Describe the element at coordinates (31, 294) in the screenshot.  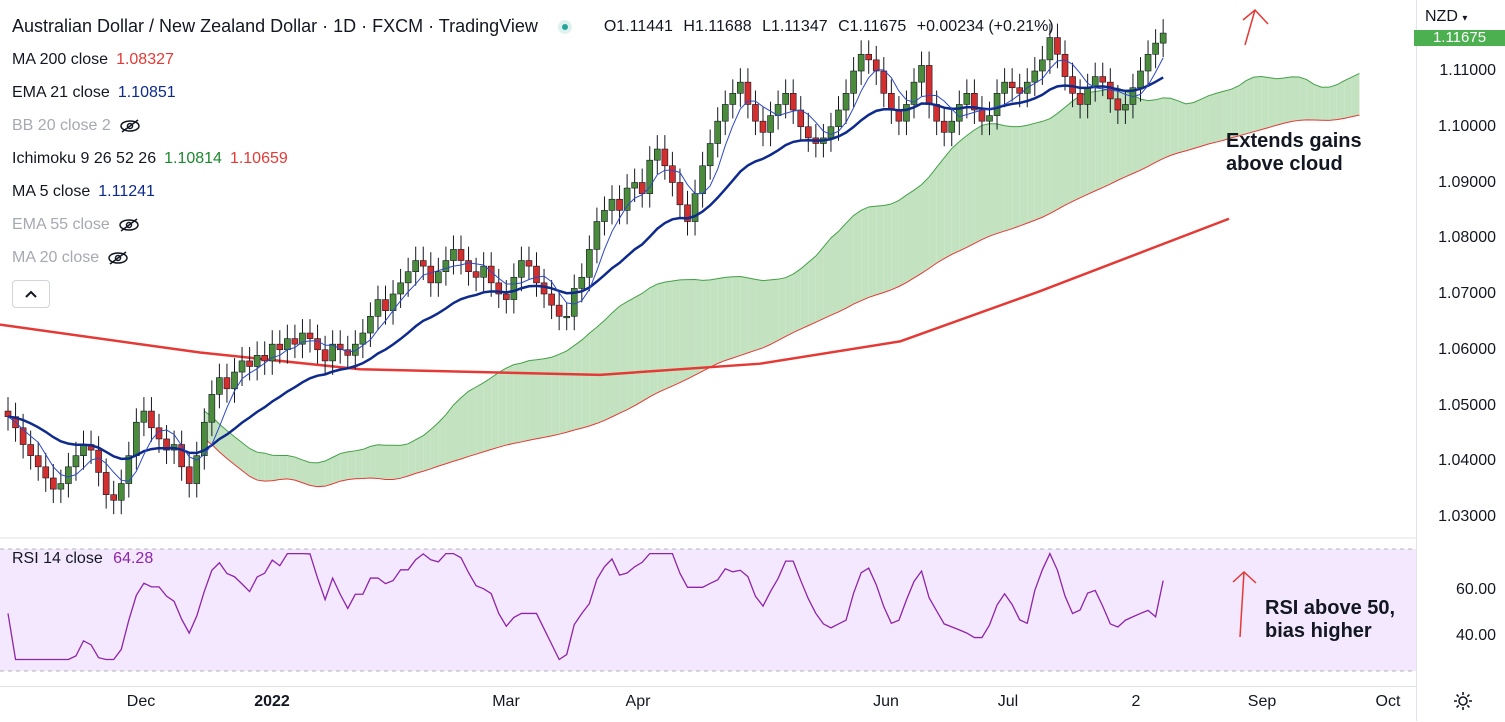
I see `collapse-legend-button` at that location.